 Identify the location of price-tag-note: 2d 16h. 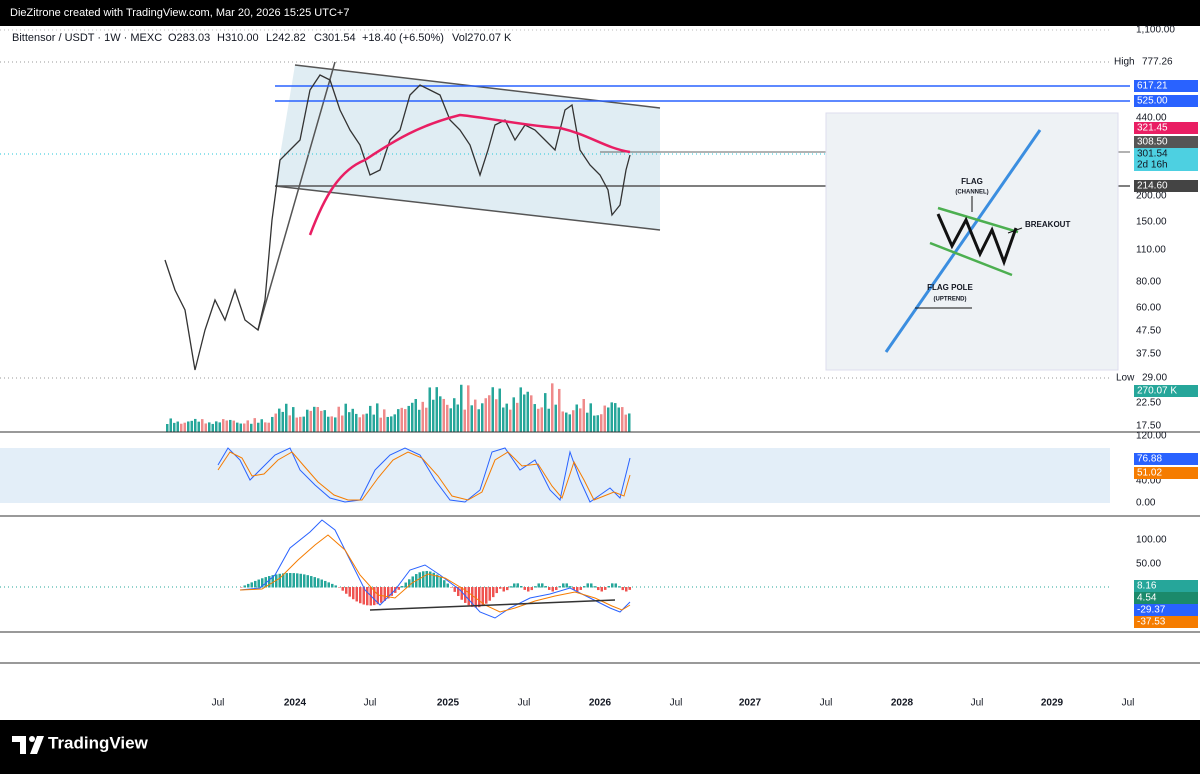
(1152, 165).